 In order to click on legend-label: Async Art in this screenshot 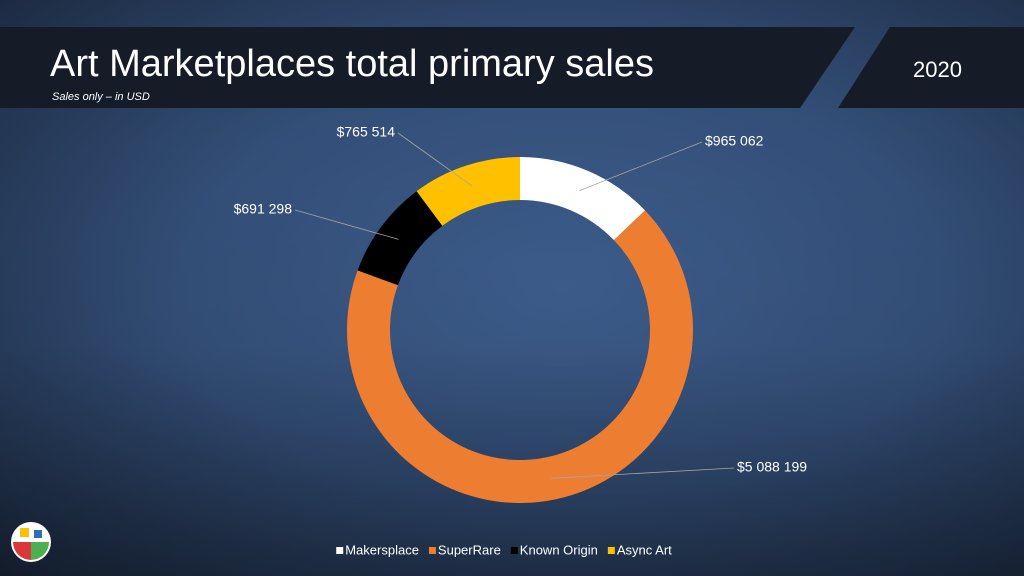, I will do `click(644, 549)`.